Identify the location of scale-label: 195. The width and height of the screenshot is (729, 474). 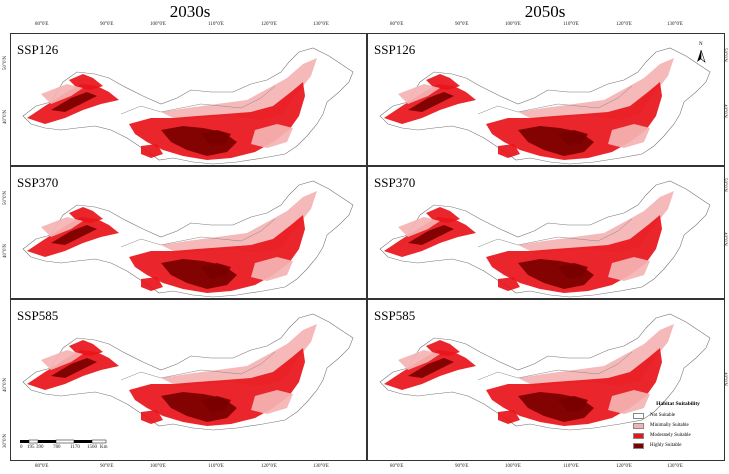
(31, 447).